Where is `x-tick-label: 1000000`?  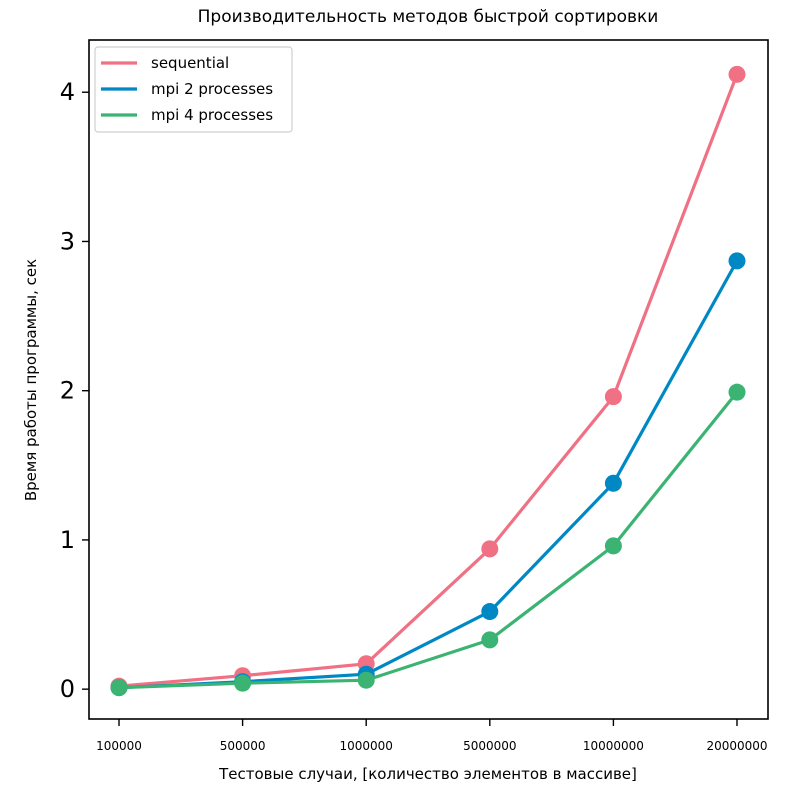
x-tick-label: 1000000 is located at coordinates (365, 746).